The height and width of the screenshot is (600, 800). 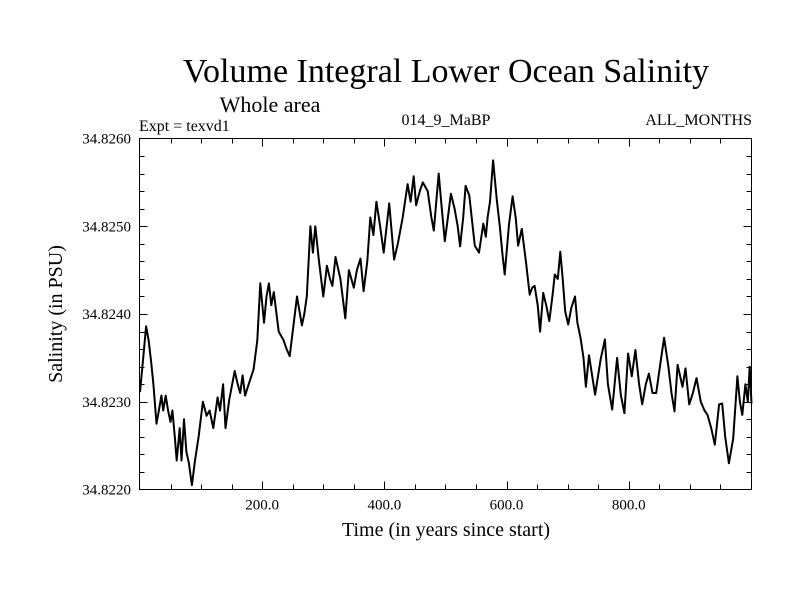 I want to click on x-tick-label: 600.0, so click(x=507, y=506).